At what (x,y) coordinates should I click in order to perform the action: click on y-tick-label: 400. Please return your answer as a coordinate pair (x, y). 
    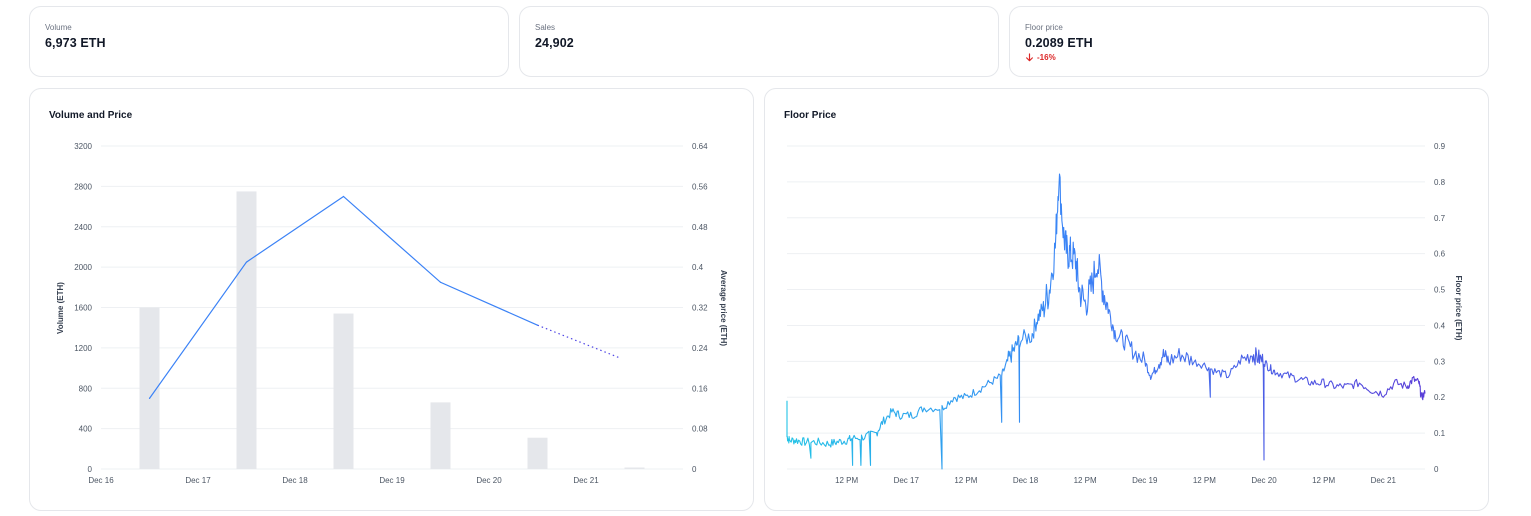
    Looking at the image, I should click on (86, 429).